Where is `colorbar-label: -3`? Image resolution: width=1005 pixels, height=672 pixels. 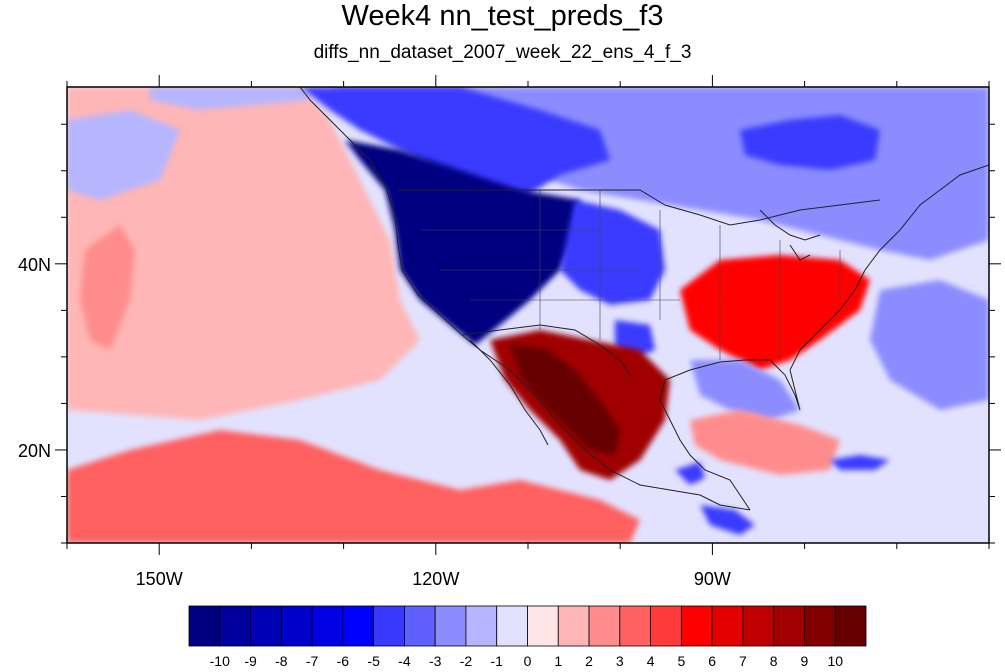
colorbar-label: -3 is located at coordinates (435, 661).